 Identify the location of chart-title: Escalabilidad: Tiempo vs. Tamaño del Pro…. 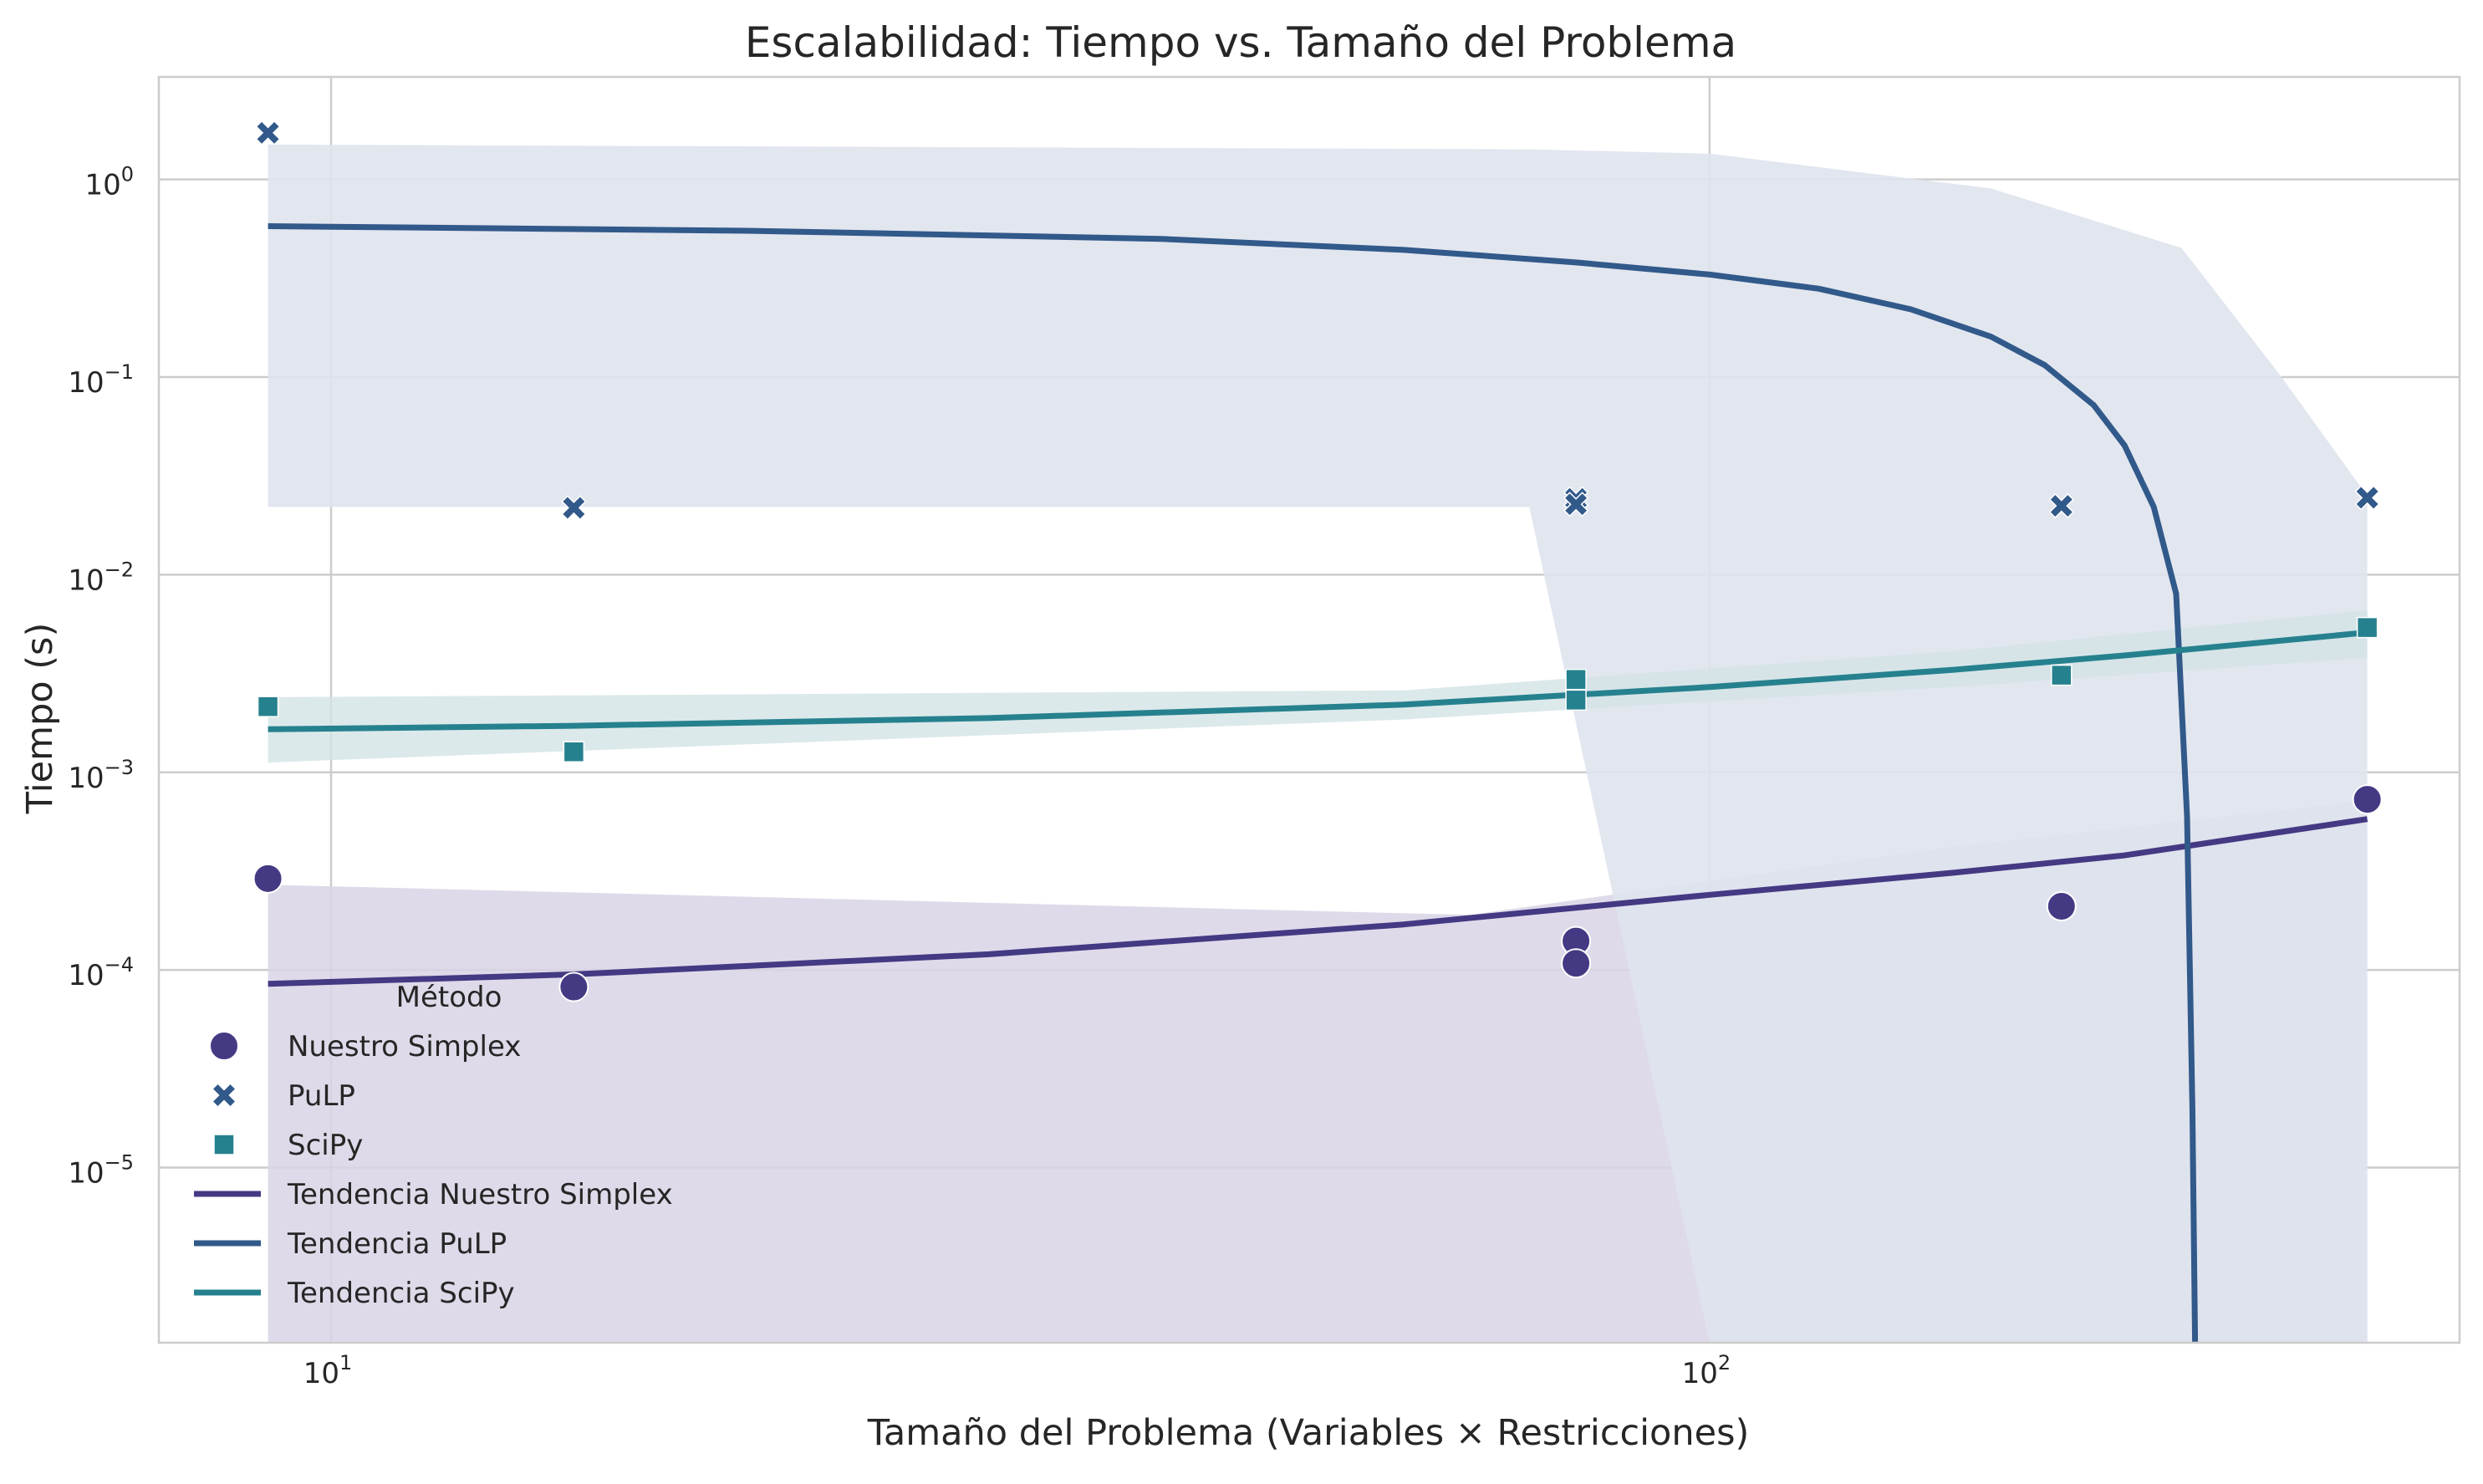
(1240, 42).